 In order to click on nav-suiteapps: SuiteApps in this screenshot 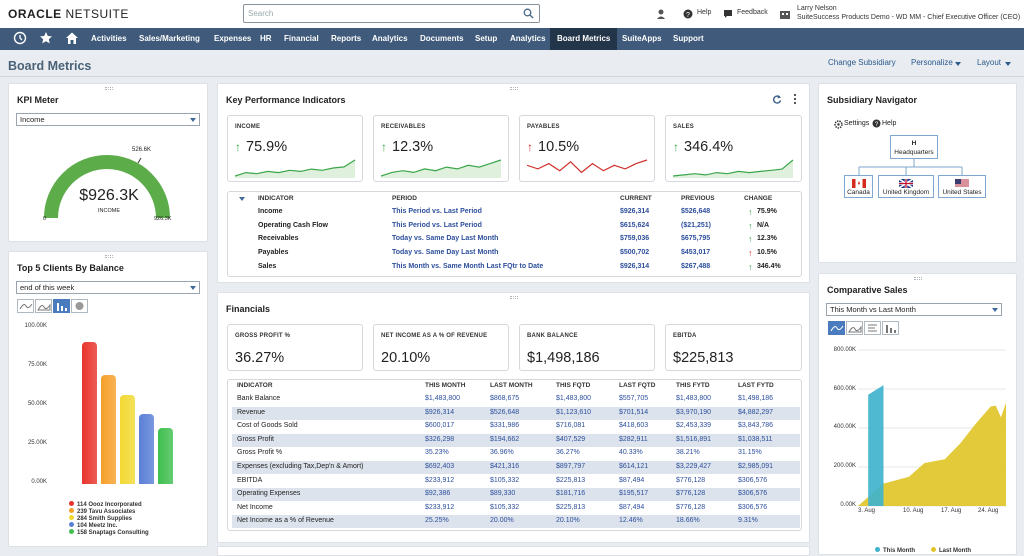, I will do `click(642, 38)`.